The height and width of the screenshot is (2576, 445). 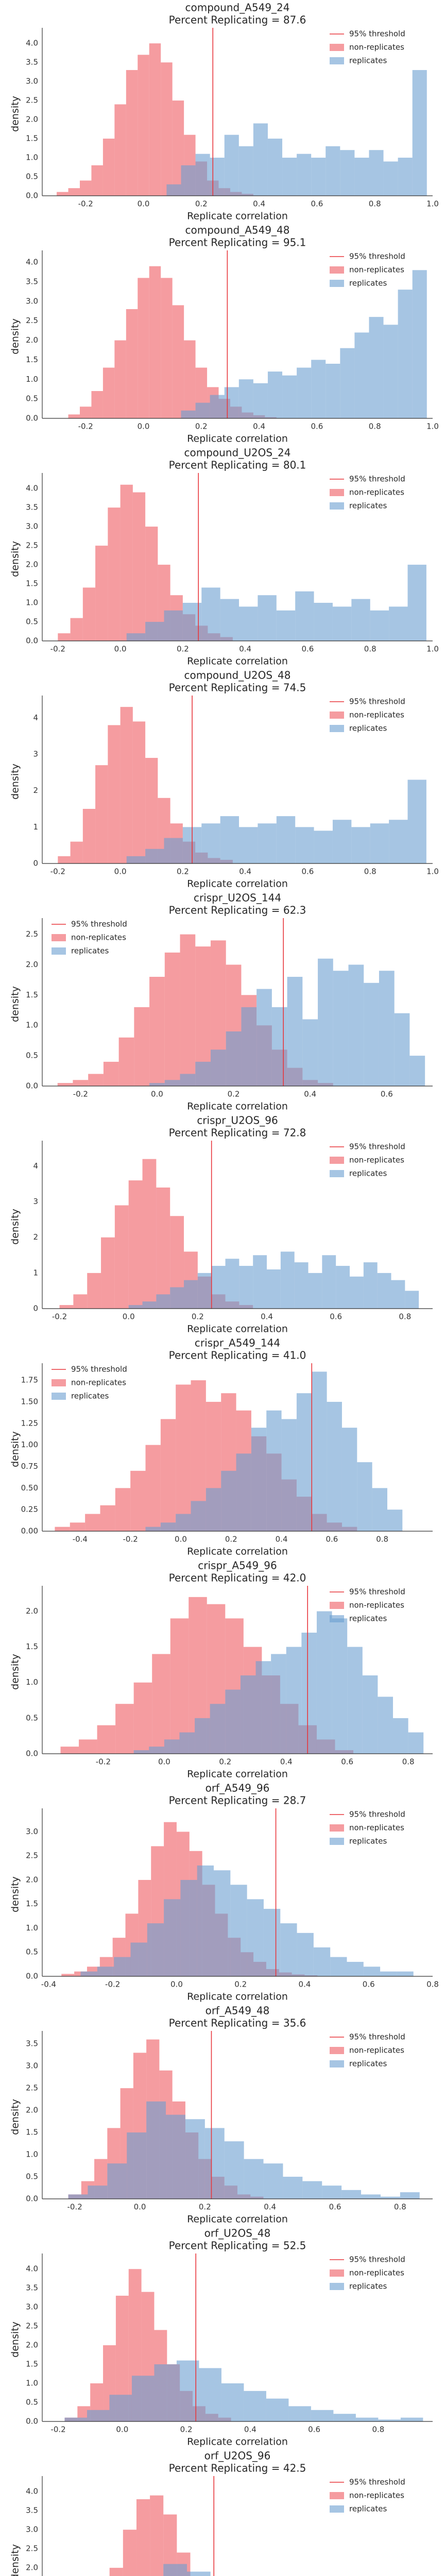 I want to click on y-tick-label: 2, so click(x=35, y=790).